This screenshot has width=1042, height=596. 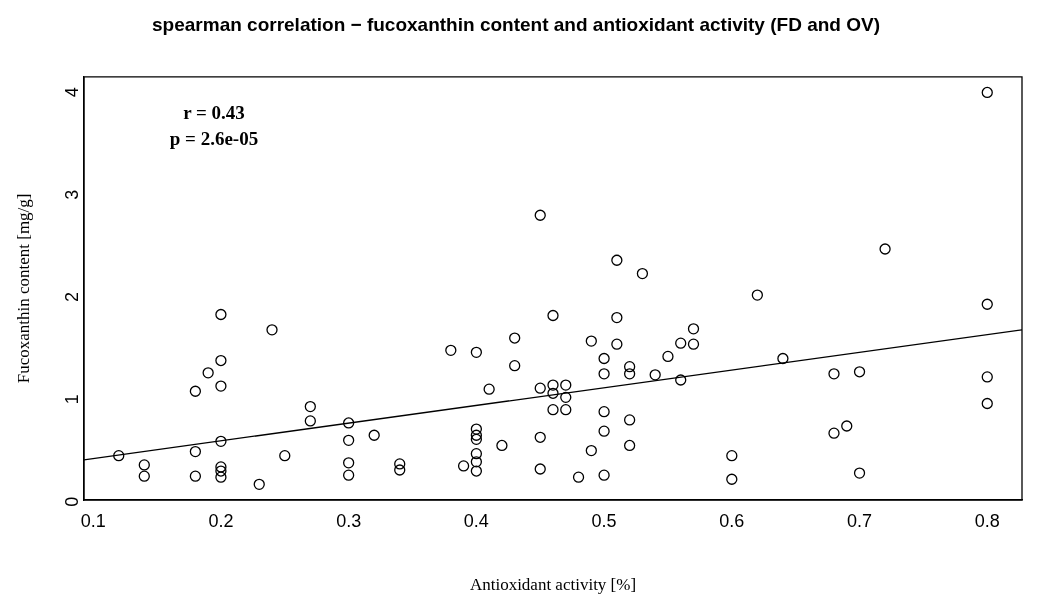 I want to click on y-tick-label: 4, so click(x=71, y=92).